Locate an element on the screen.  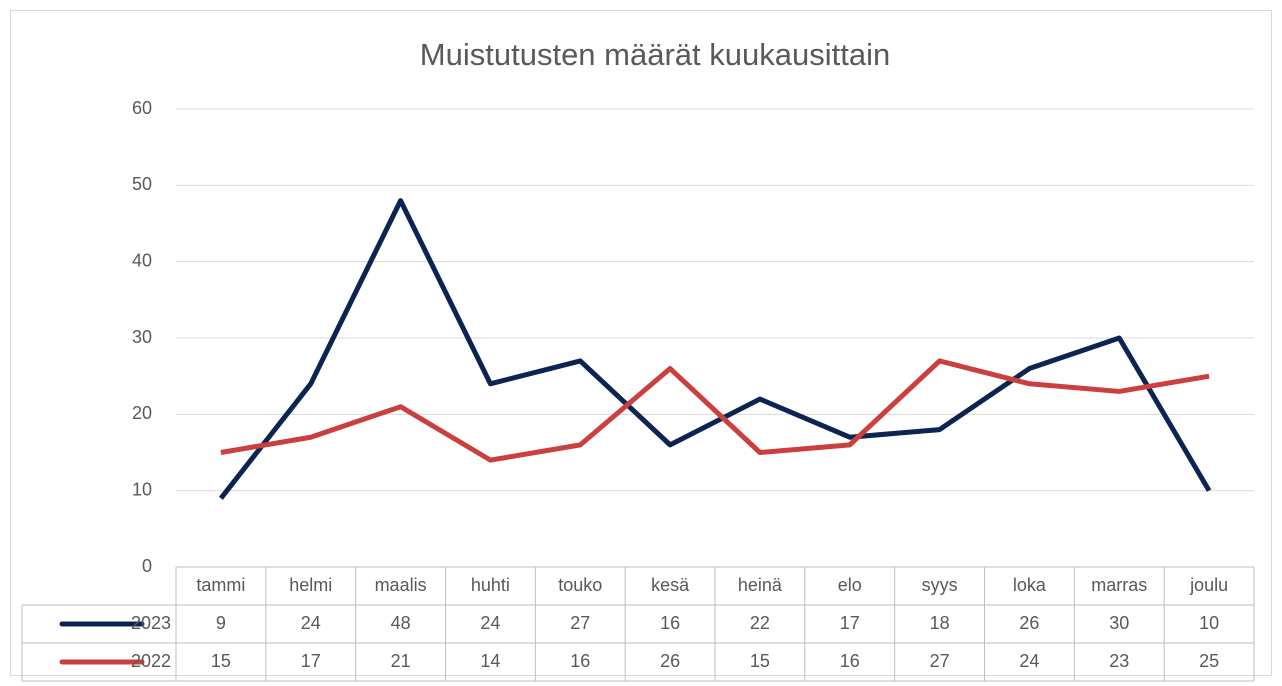
x-tick-label: marras is located at coordinates (1119, 585).